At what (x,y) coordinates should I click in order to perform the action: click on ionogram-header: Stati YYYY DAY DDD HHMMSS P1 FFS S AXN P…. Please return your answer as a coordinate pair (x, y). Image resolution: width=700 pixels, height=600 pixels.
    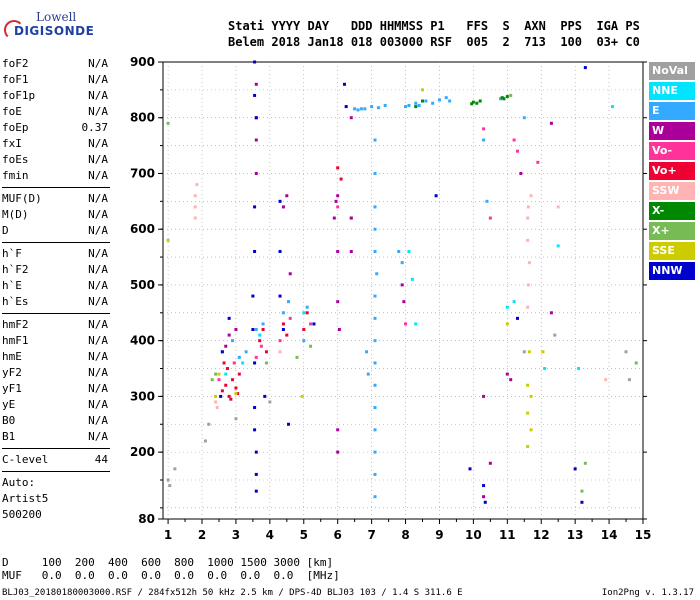
    Looking at the image, I should click on (434, 34).